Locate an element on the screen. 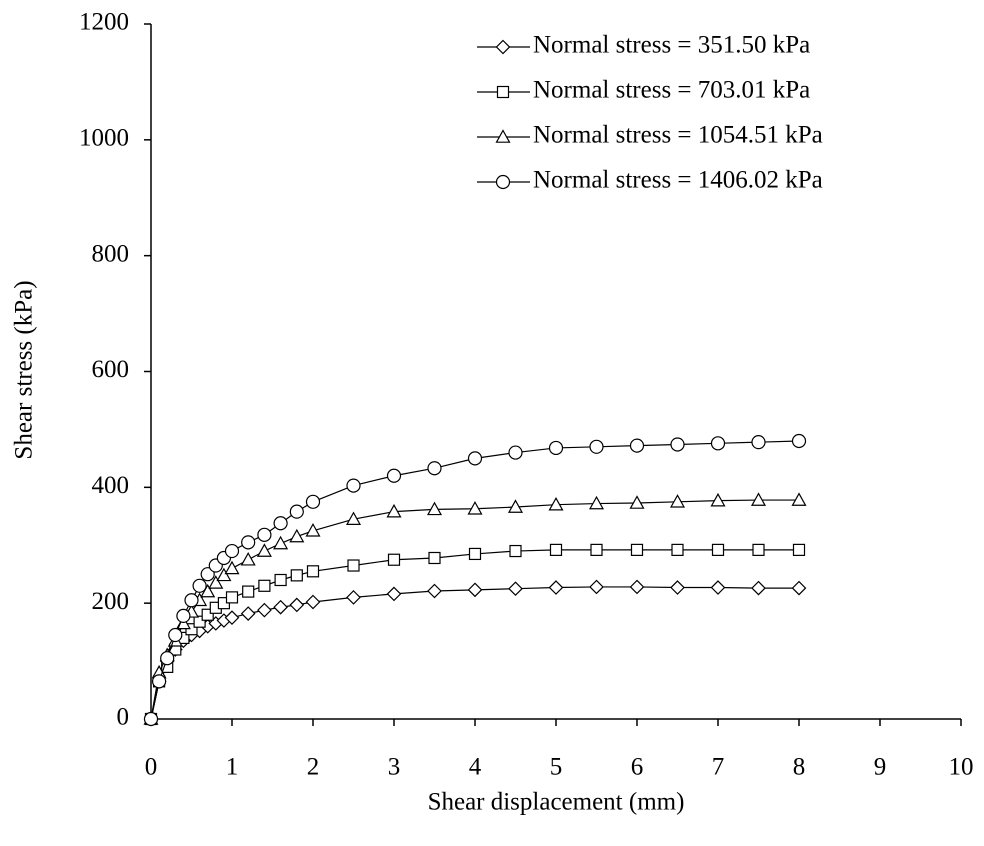  legend-label: Normal stress = 703.01 kPa is located at coordinates (671, 90).